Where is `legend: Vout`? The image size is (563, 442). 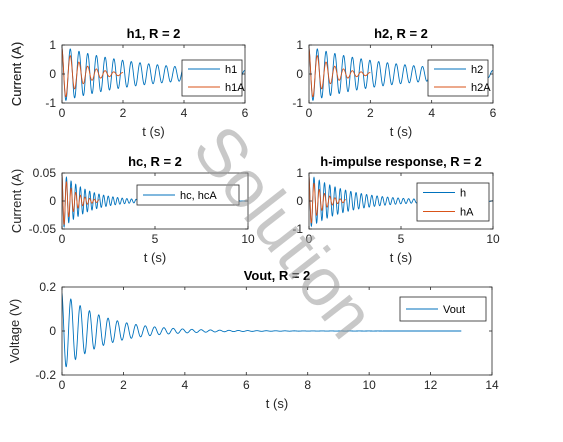
legend: Vout is located at coordinates (443, 309).